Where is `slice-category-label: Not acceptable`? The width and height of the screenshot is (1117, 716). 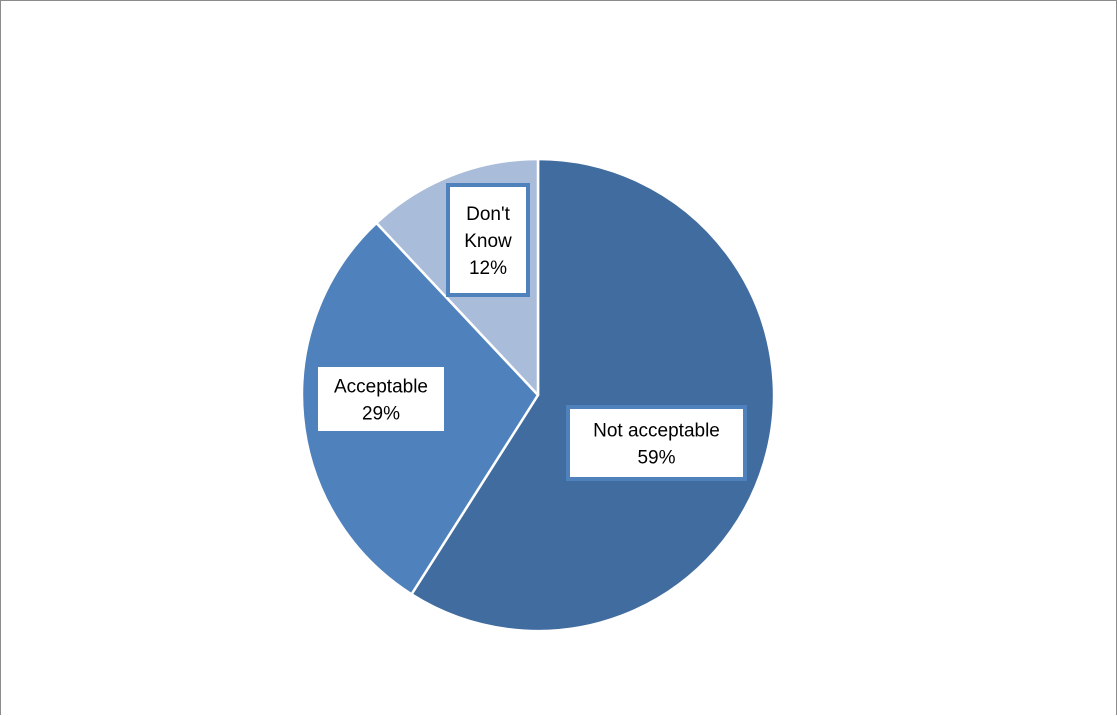 slice-category-label: Not acceptable is located at coordinates (656, 431).